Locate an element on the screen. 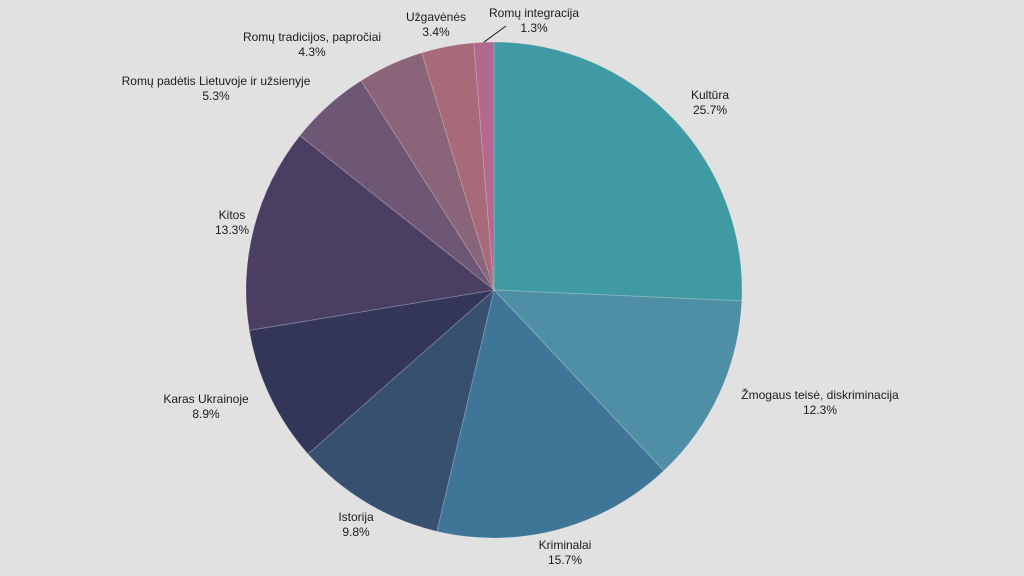  slice-label: Karas Ukrainoje 8.9% is located at coordinates (205, 407).